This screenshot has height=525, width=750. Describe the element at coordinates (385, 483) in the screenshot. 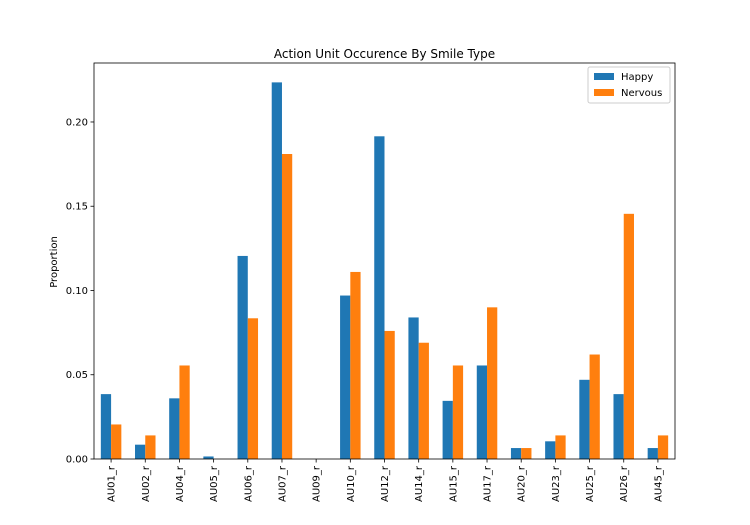

I see `x-tick-label: AU12_r` at that location.